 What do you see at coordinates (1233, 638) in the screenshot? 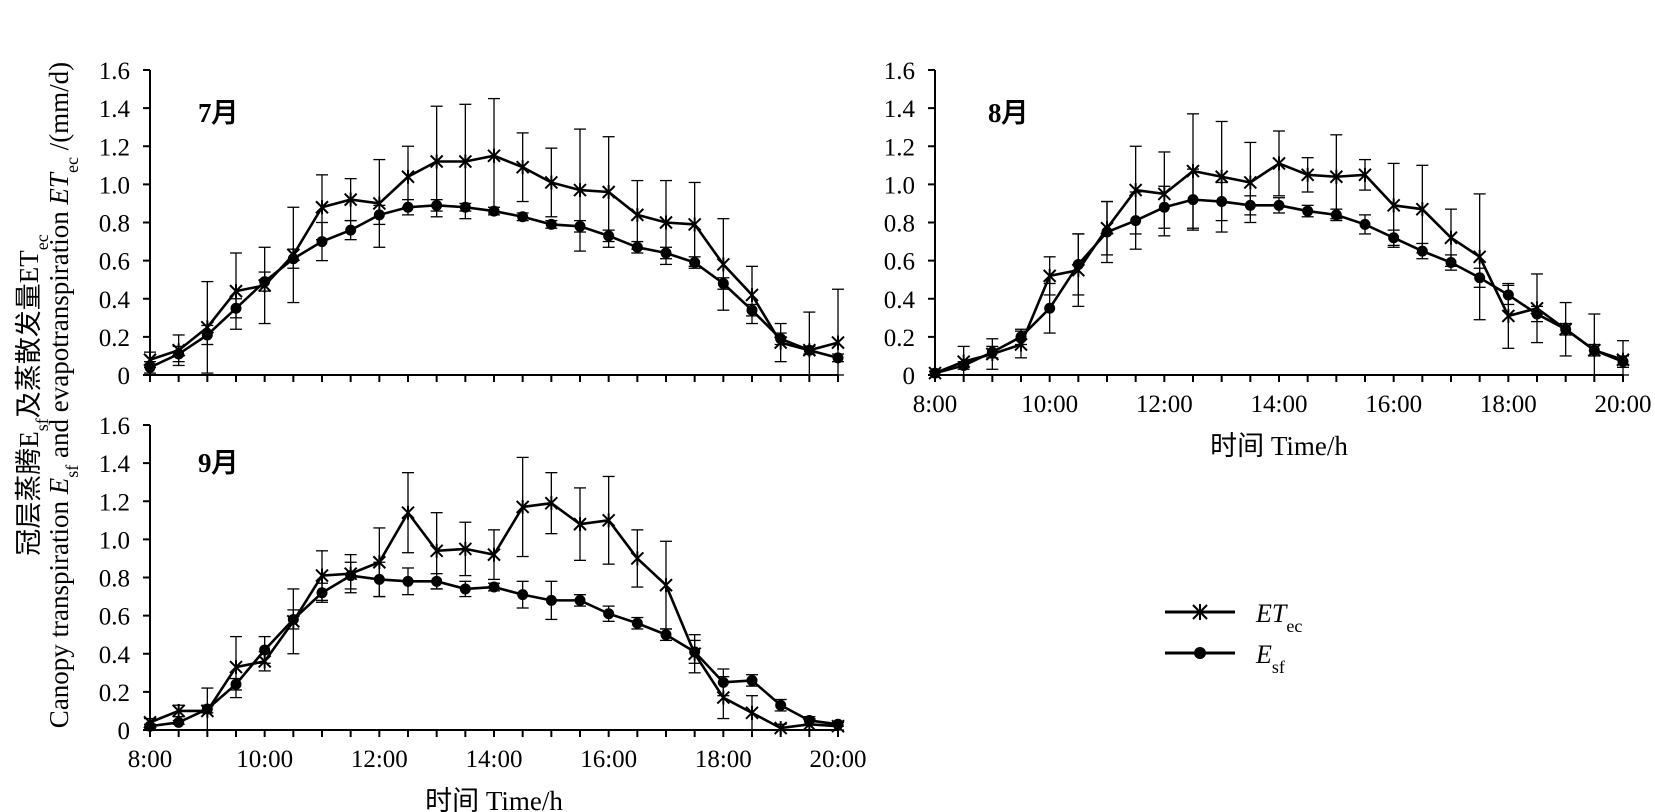
I see `legend: ETec Esf` at bounding box center [1233, 638].